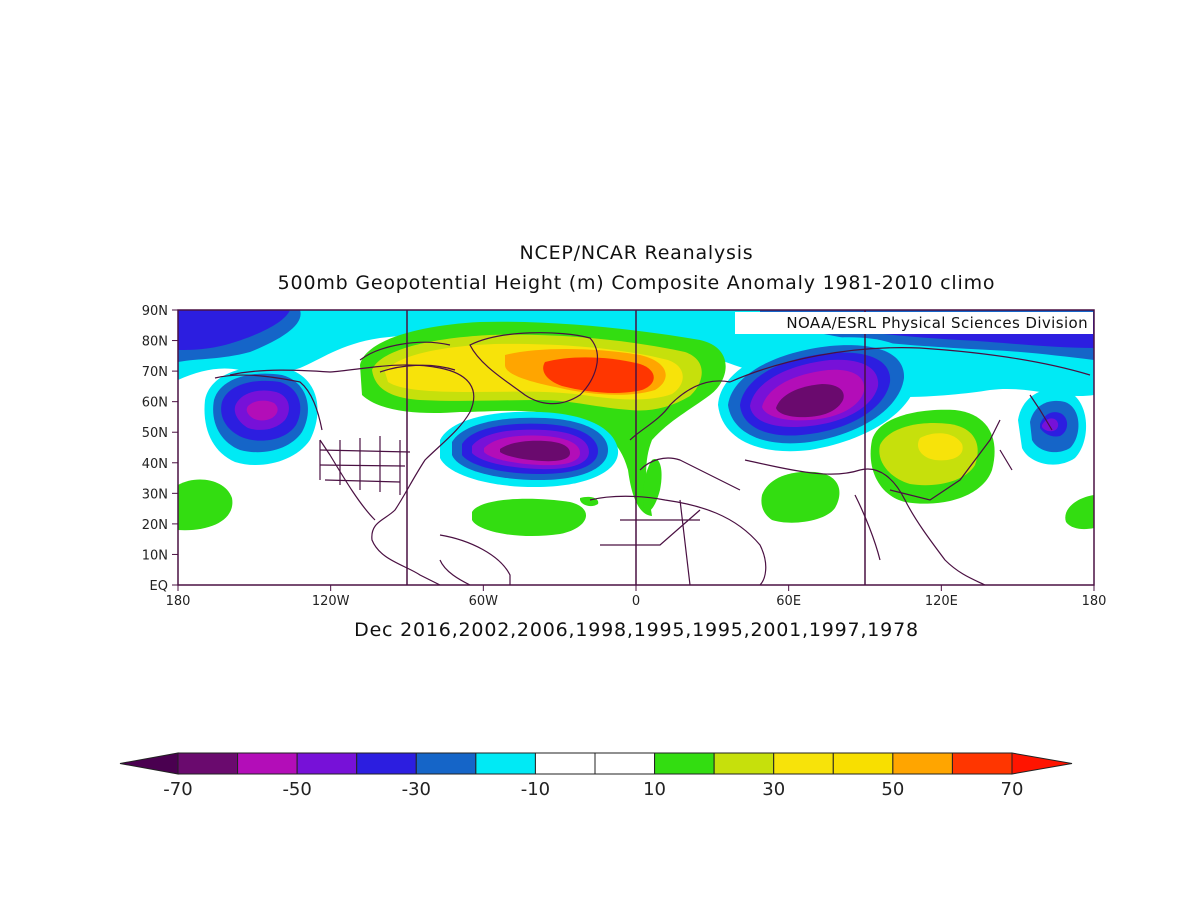 The width and height of the screenshot is (1190, 921). I want to click on colorbar-under-arrow, so click(149, 763).